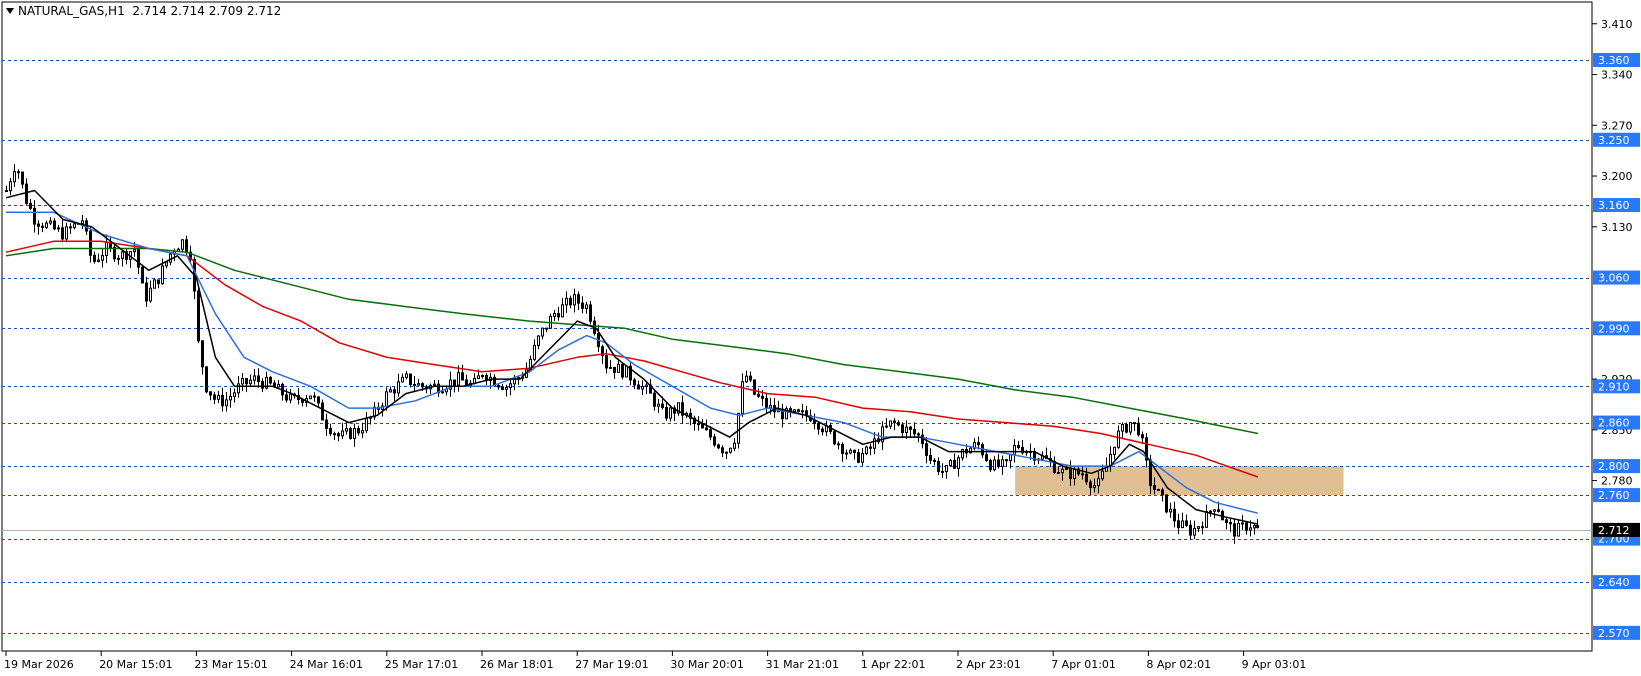 This screenshot has height=676, width=1641. Describe the element at coordinates (1616, 139) in the screenshot. I see `level-badge` at that location.